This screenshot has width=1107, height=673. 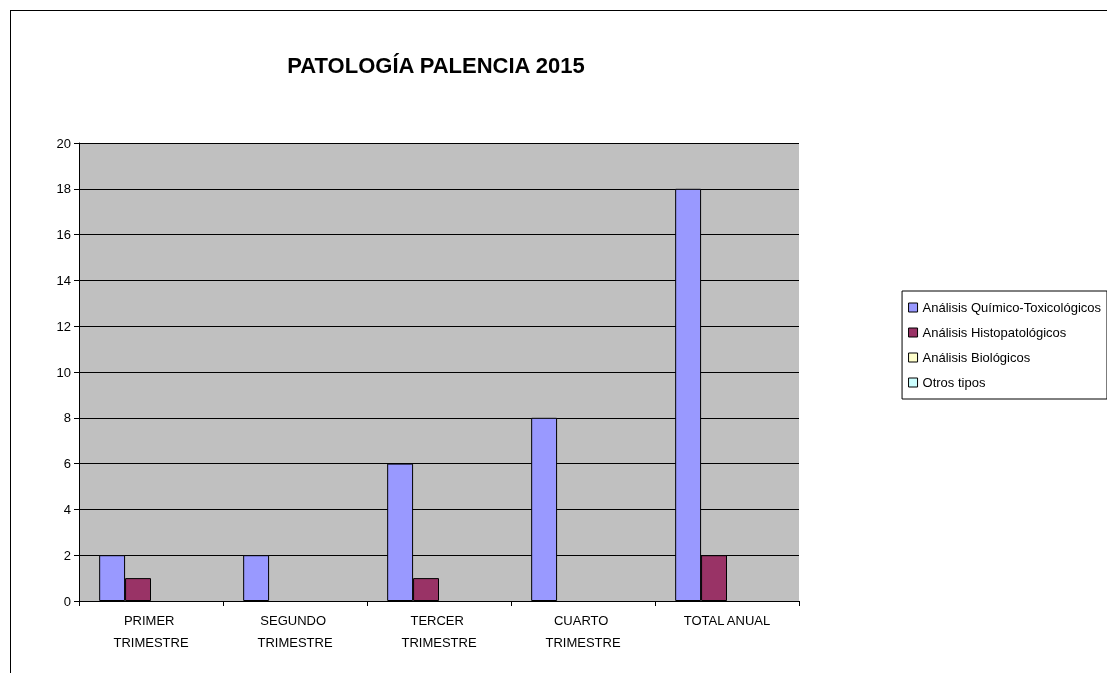 What do you see at coordinates (67, 601) in the screenshot?
I see `y-tick-label: 0` at bounding box center [67, 601].